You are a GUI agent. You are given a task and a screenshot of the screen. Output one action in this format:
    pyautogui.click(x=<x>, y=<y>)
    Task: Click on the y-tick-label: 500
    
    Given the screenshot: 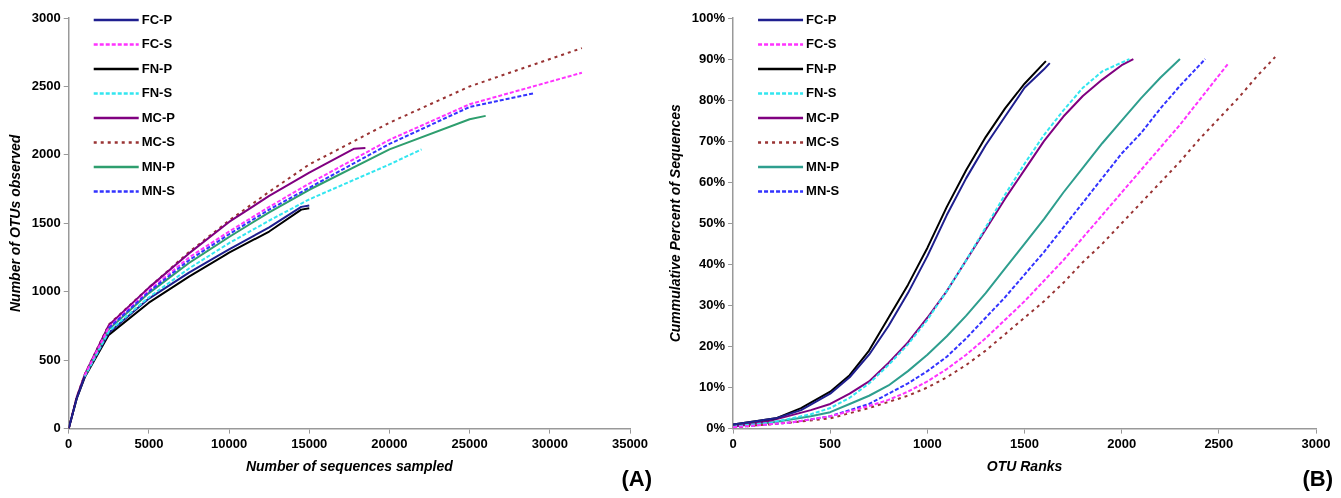 What is the action you would take?
    pyautogui.click(x=50, y=359)
    